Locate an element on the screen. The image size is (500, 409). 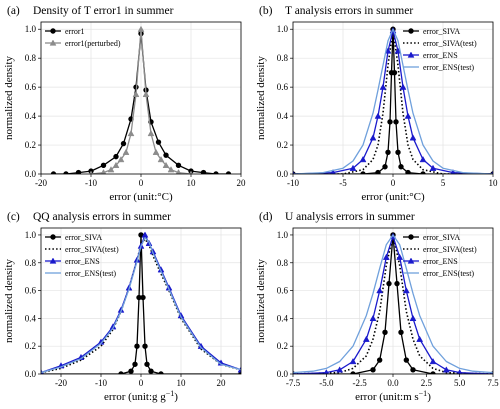
series-error_SIVA(test) is located at coordinates (393, 304).